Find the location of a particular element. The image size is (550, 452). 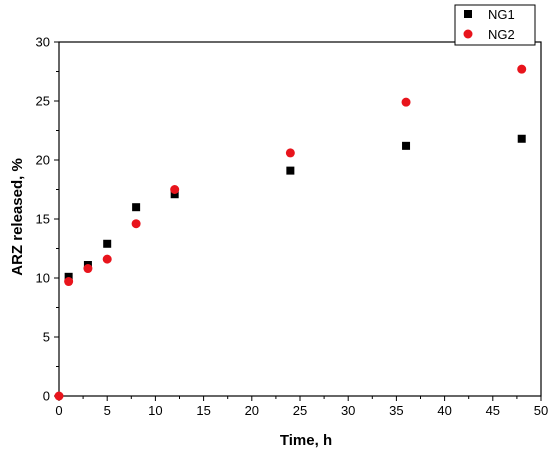

y-tick-label: 20 is located at coordinates (43, 160).